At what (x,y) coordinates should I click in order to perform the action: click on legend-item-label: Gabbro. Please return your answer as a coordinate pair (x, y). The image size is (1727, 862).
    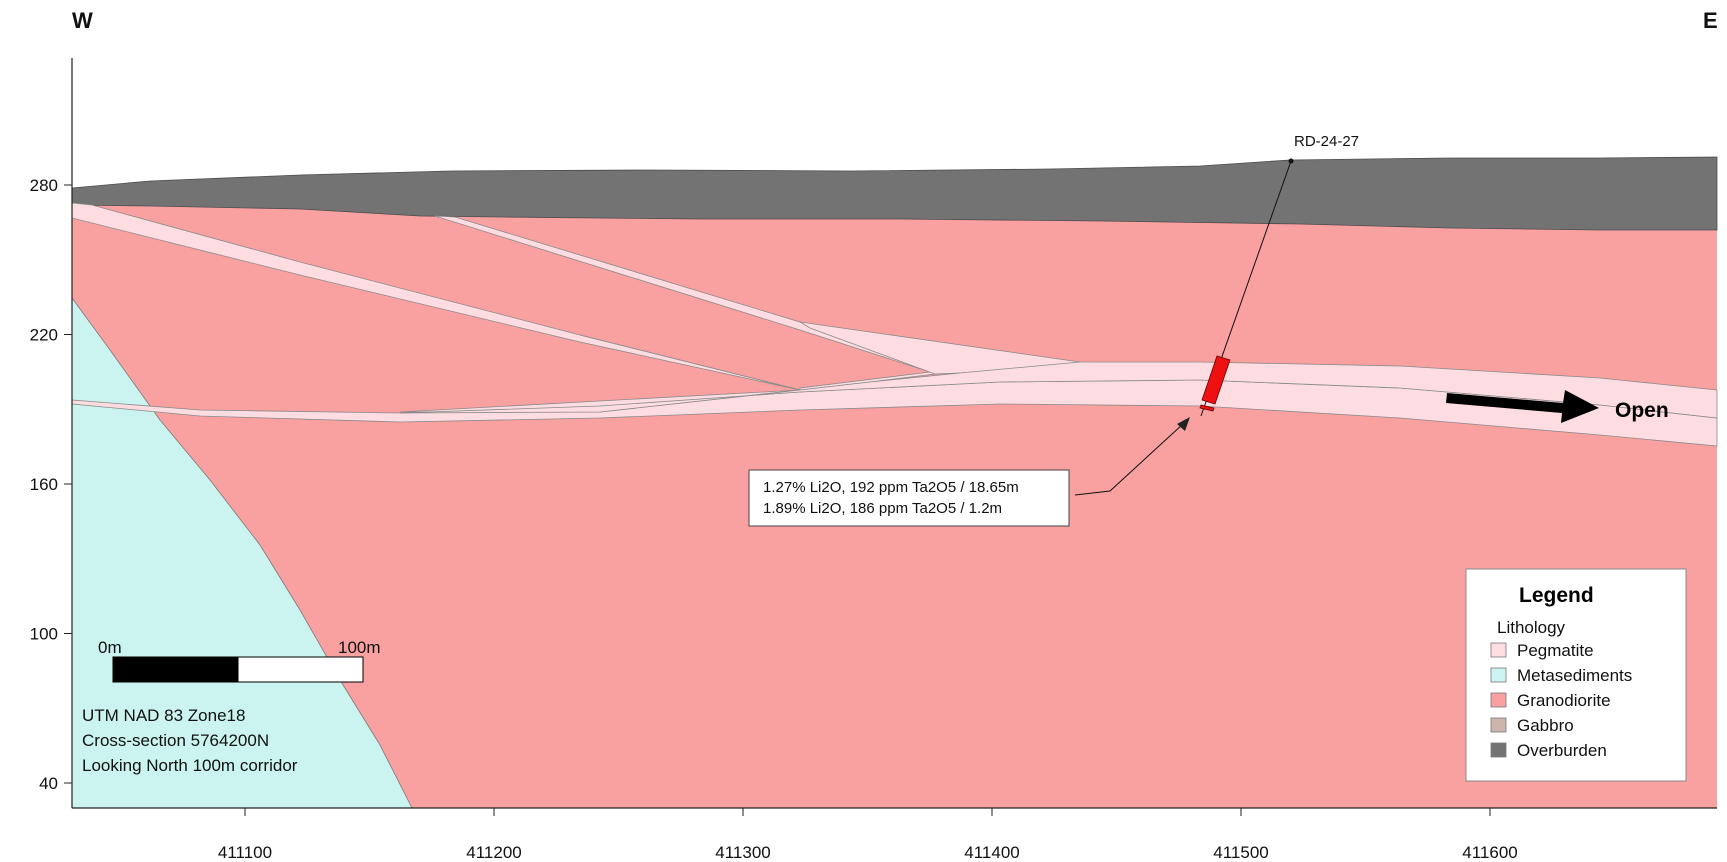
    Looking at the image, I should click on (1545, 725).